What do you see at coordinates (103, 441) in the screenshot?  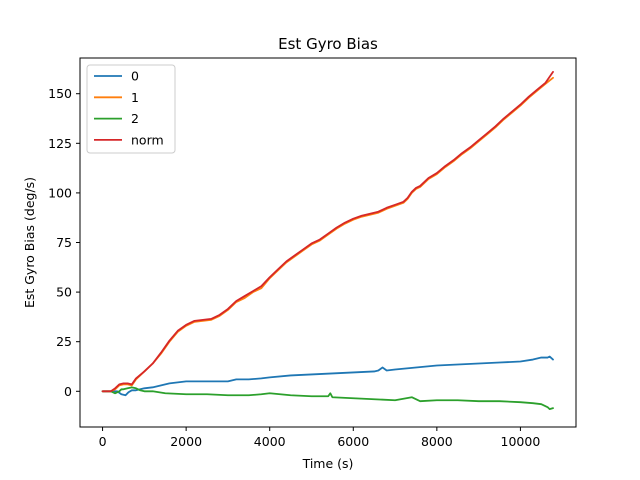 I see `x-tick-label: 0` at bounding box center [103, 441].